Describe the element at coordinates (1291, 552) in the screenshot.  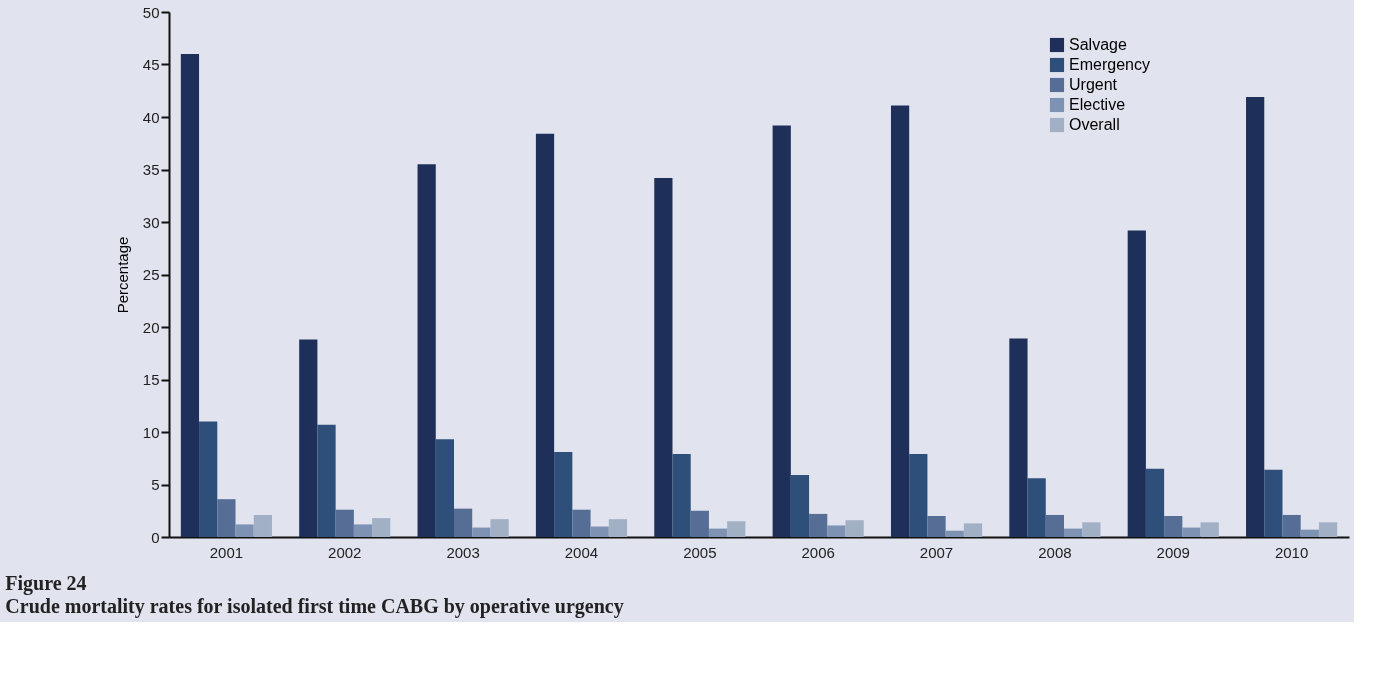
I see `x-tick-label: 2010` at that location.